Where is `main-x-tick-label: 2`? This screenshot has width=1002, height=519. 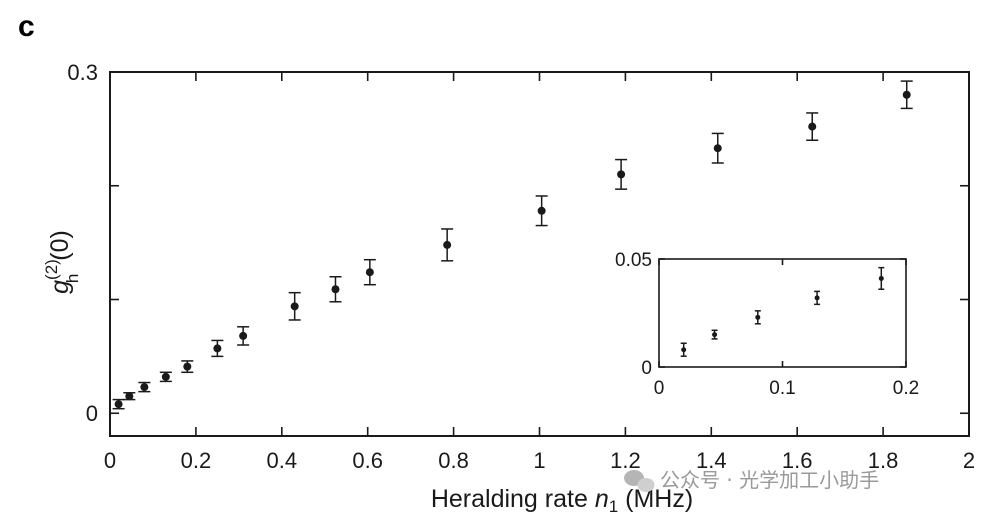 main-x-tick-label: 2 is located at coordinates (969, 460).